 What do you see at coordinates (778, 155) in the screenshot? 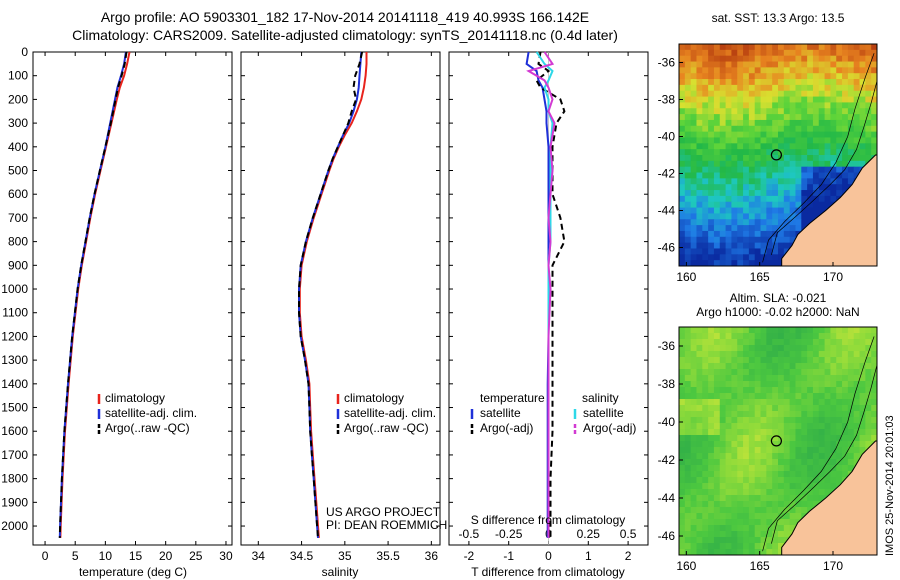
I see `map-raster` at bounding box center [778, 155].